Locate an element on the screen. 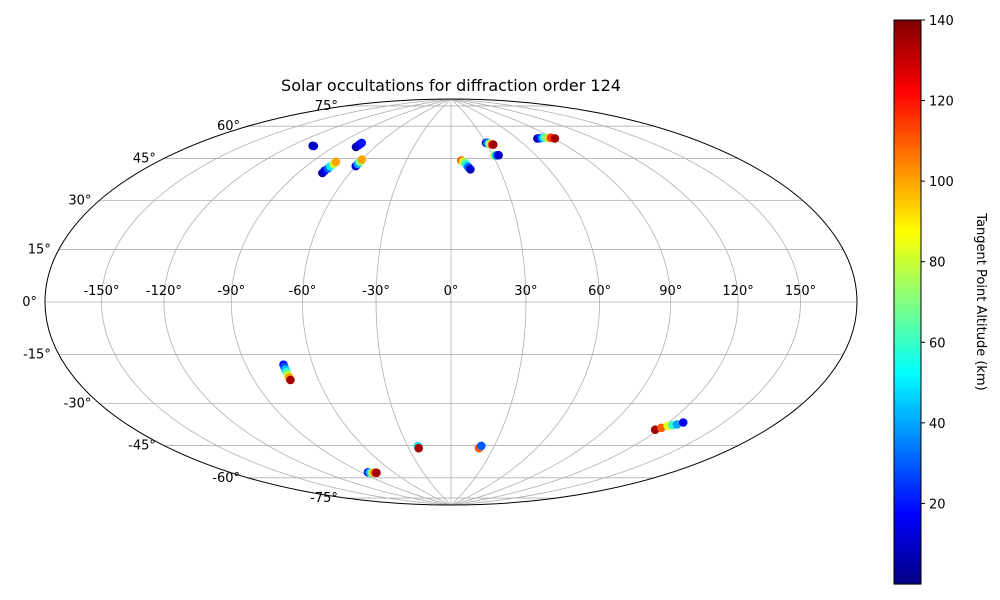  colorbar-tick-label: 80 is located at coordinates (937, 263).